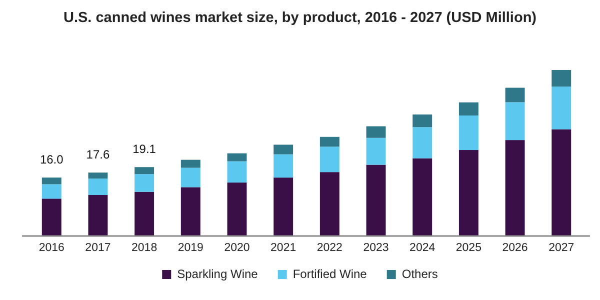 This screenshot has height=300, width=600. Describe the element at coordinates (191, 248) in the screenshot. I see `x-tick-label: 2019` at that location.